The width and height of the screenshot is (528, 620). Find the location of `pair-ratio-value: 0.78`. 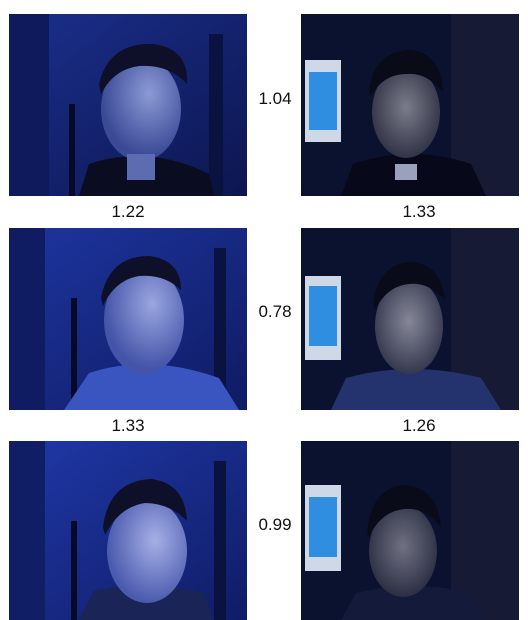

pair-ratio-value: 0.78 is located at coordinates (275, 311).